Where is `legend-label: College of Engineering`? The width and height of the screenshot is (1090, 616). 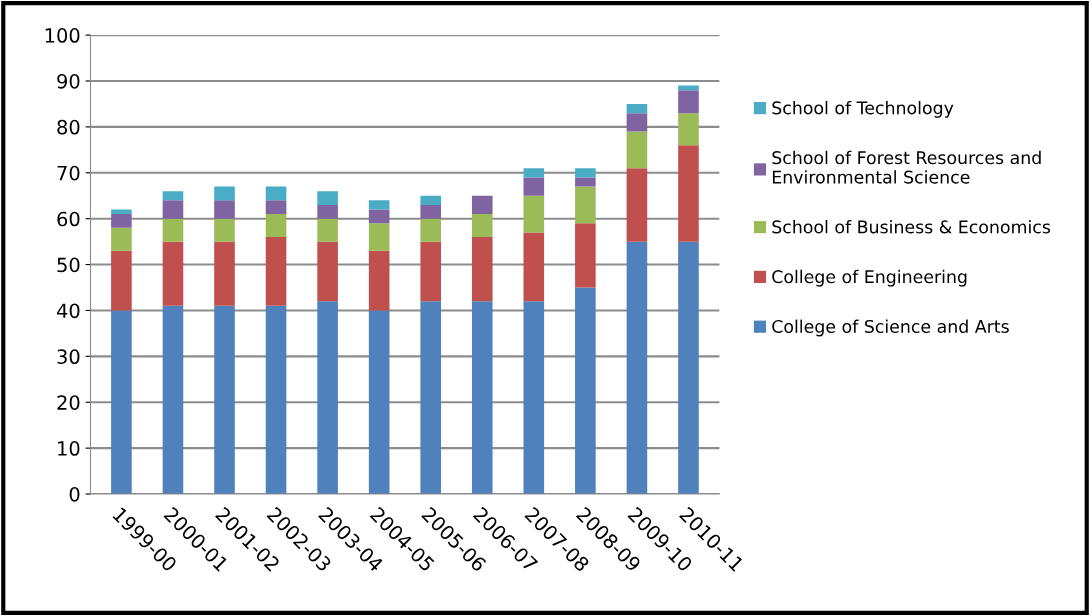
legend-label: College of Engineering is located at coordinates (869, 278).